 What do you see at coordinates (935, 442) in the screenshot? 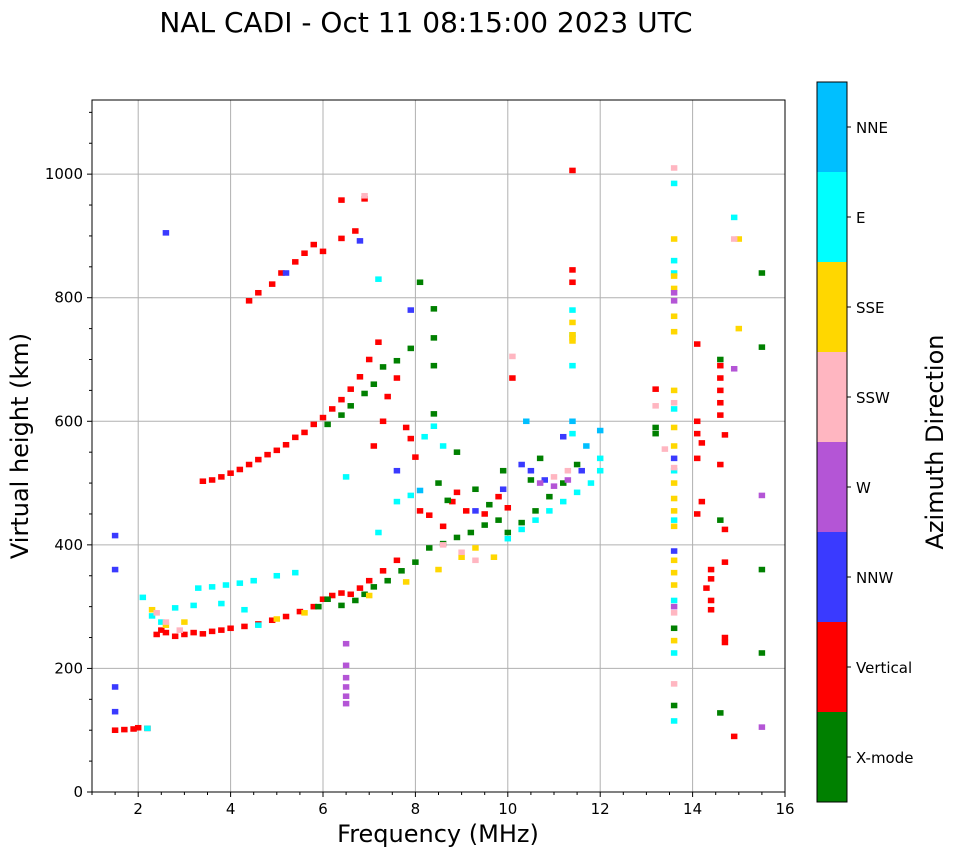
I see `colorbar-label: Azimuth Direction` at bounding box center [935, 442].